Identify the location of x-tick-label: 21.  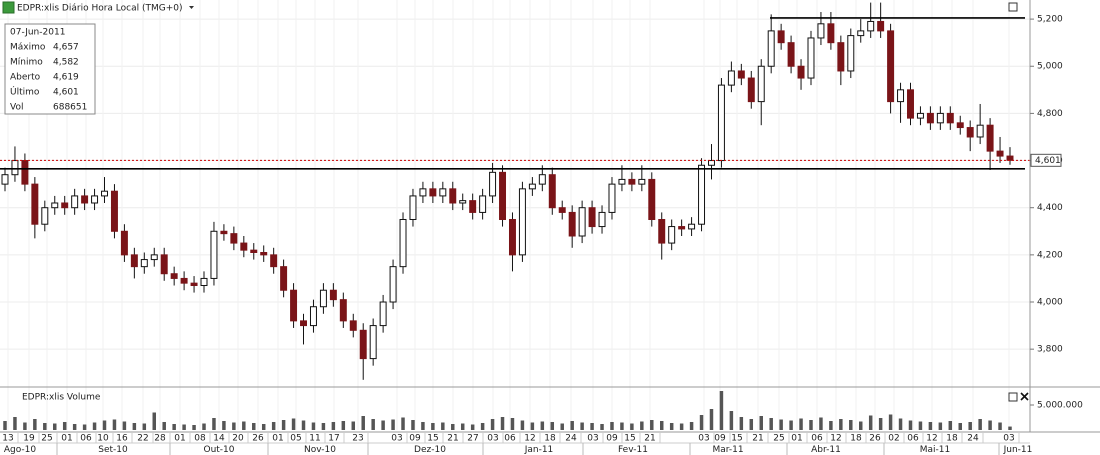
(757, 439).